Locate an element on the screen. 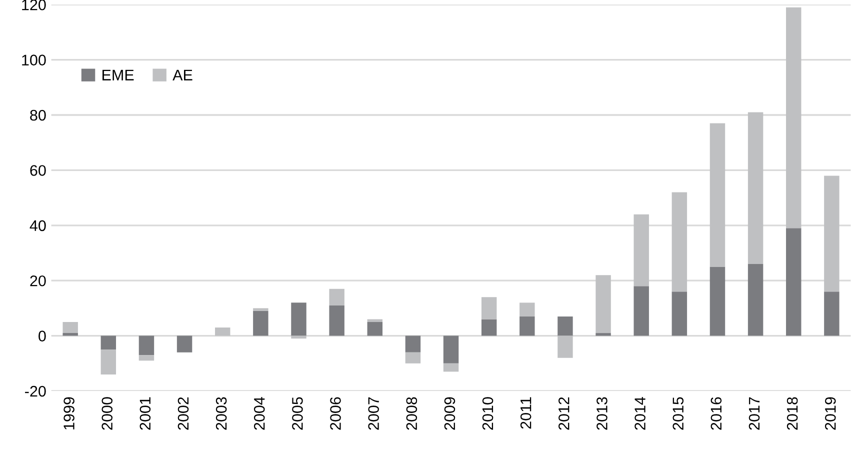 The width and height of the screenshot is (855, 460). x-tick-label: 2006 is located at coordinates (335, 413).